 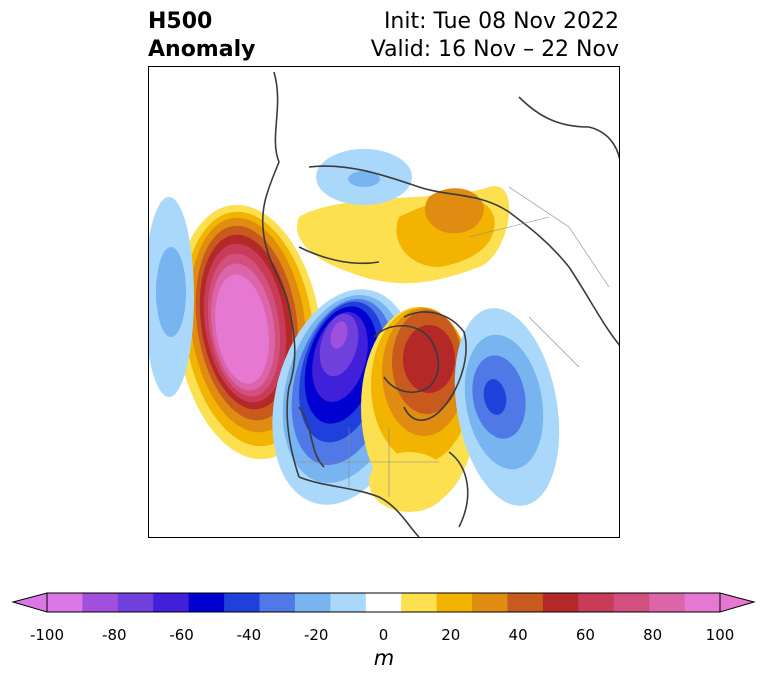 I want to click on colorbar-tick-label: -40, so click(x=249, y=635).